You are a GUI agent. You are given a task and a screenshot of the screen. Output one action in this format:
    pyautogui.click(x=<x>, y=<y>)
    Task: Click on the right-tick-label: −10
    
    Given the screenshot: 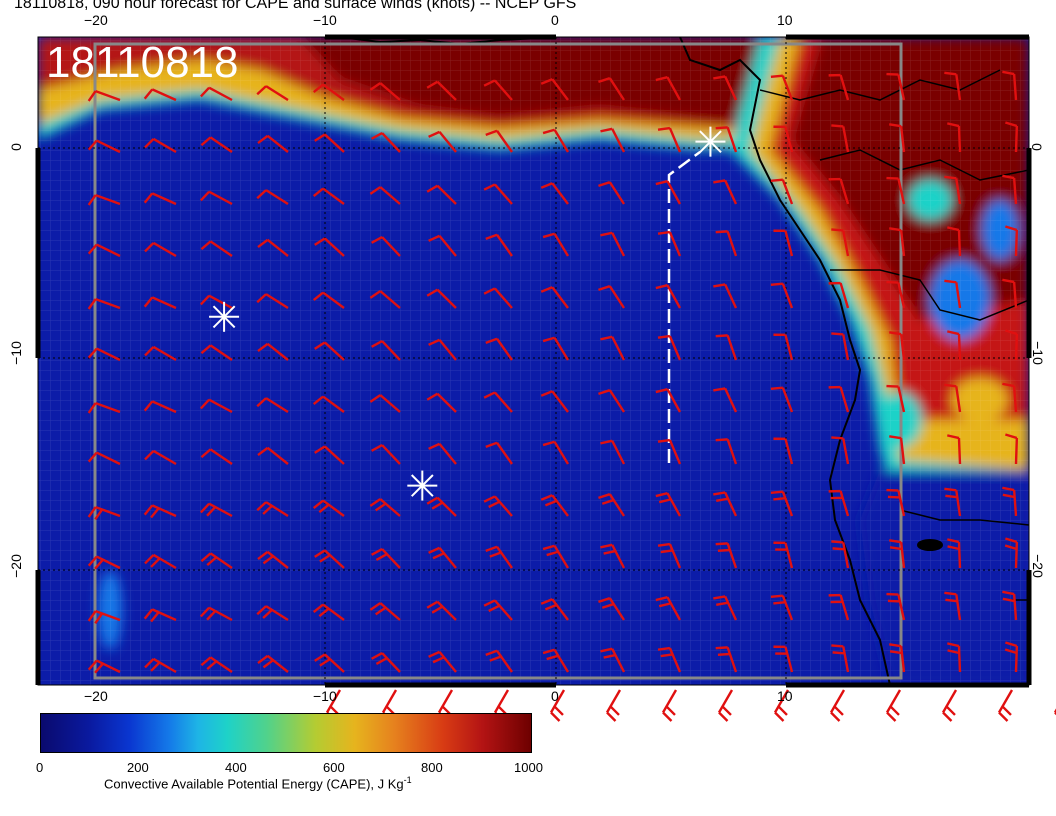 What is the action you would take?
    pyautogui.click(x=1037, y=353)
    